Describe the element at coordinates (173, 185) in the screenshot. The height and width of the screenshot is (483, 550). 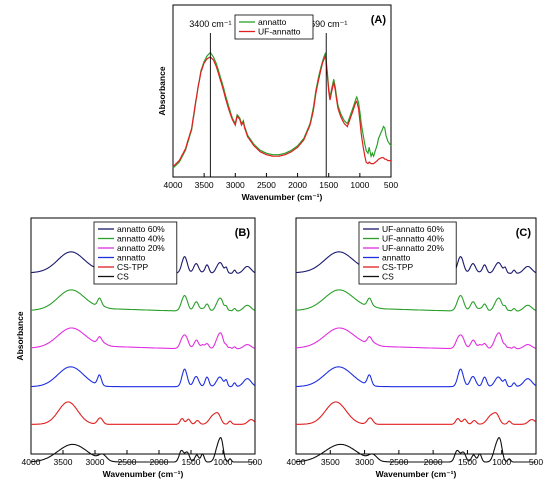
I see `panel-a-x-tick-label: 4000` at that location.